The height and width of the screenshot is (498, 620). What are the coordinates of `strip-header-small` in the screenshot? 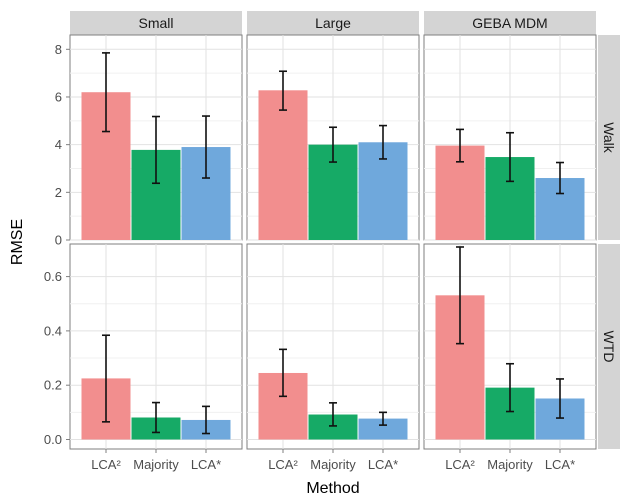 It's located at (156, 23).